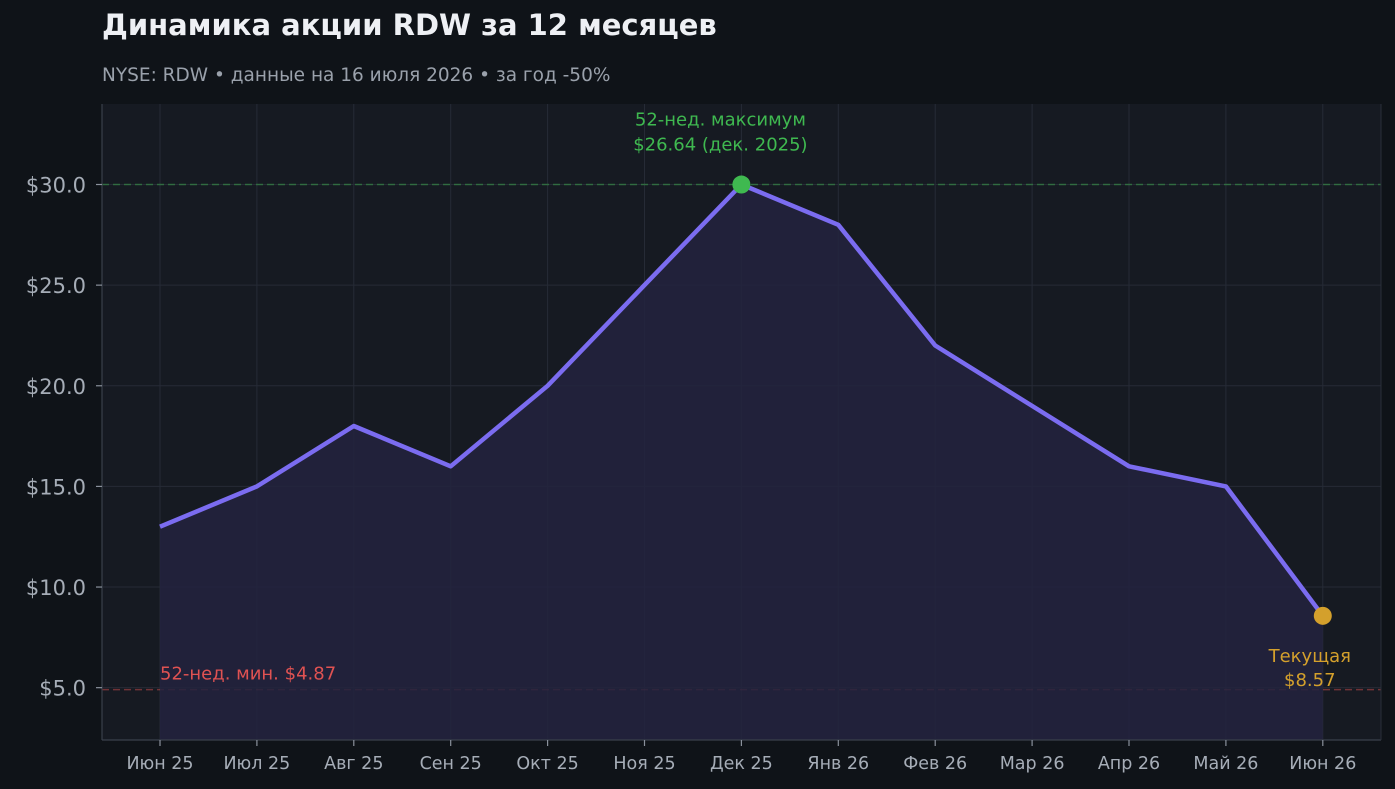 The width and height of the screenshot is (1395, 789). What do you see at coordinates (741, 184) in the screenshot?
I see `high-marker` at bounding box center [741, 184].